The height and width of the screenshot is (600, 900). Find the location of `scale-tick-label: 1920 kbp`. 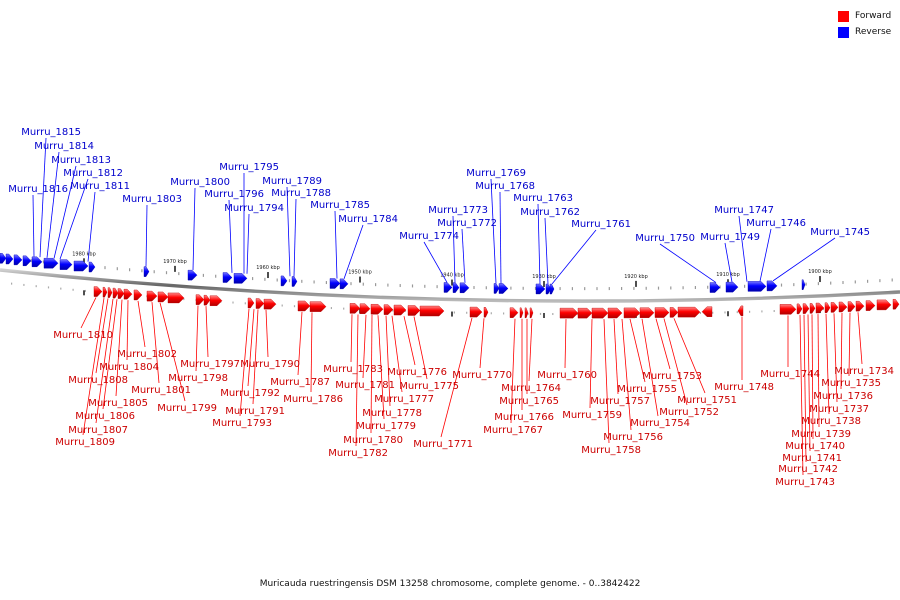

scale-tick-label: 1920 kbp is located at coordinates (636, 277).